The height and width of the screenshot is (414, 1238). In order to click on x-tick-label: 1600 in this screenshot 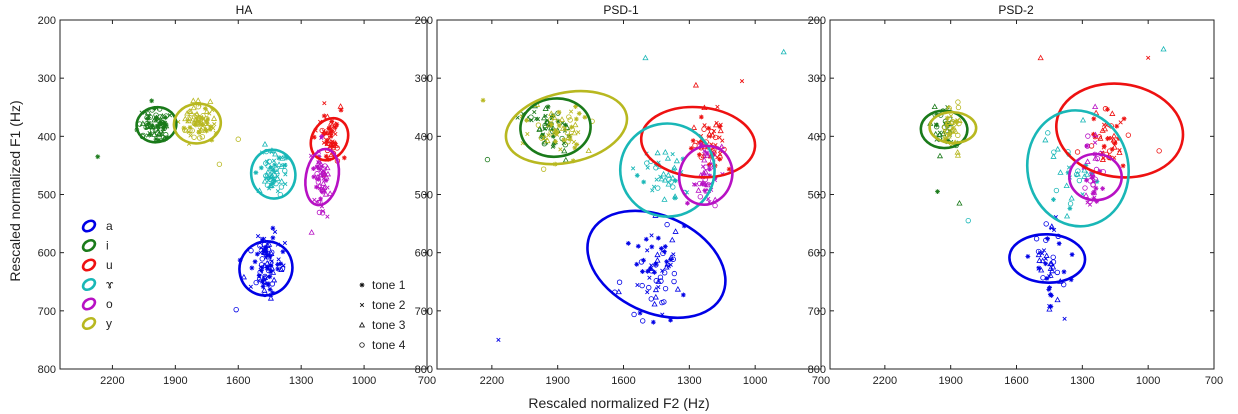, I will do `click(238, 381)`.